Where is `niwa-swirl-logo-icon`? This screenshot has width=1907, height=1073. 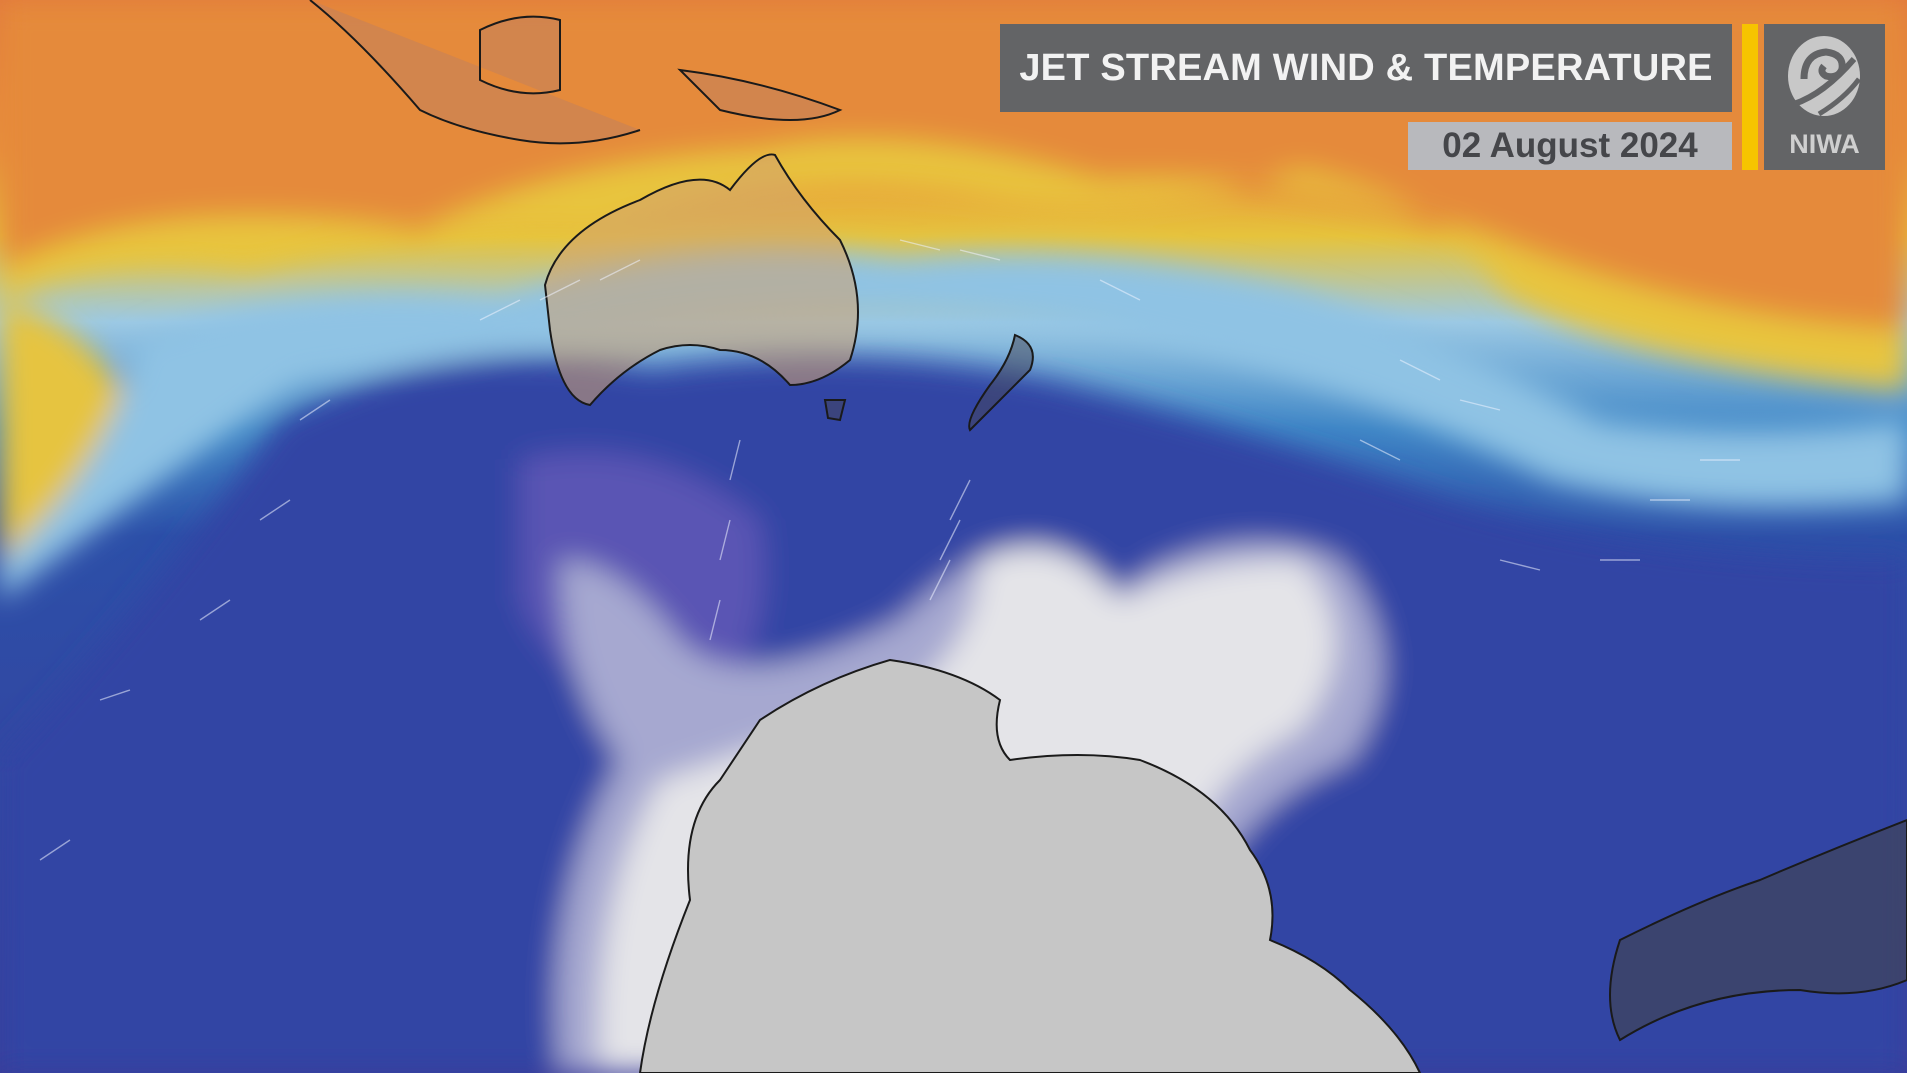
niwa-swirl-logo-icon is located at coordinates (1824, 76).